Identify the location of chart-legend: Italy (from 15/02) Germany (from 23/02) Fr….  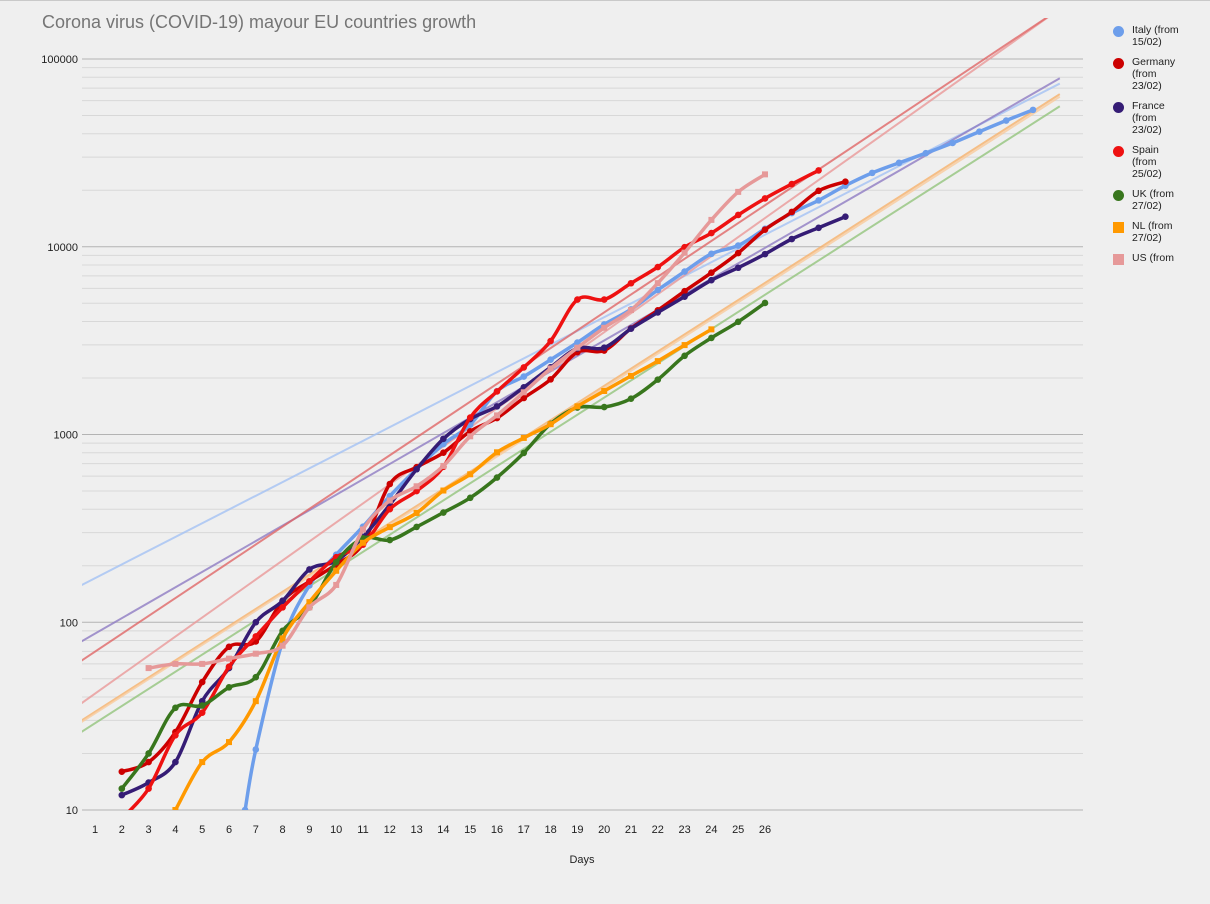
(1160, 148).